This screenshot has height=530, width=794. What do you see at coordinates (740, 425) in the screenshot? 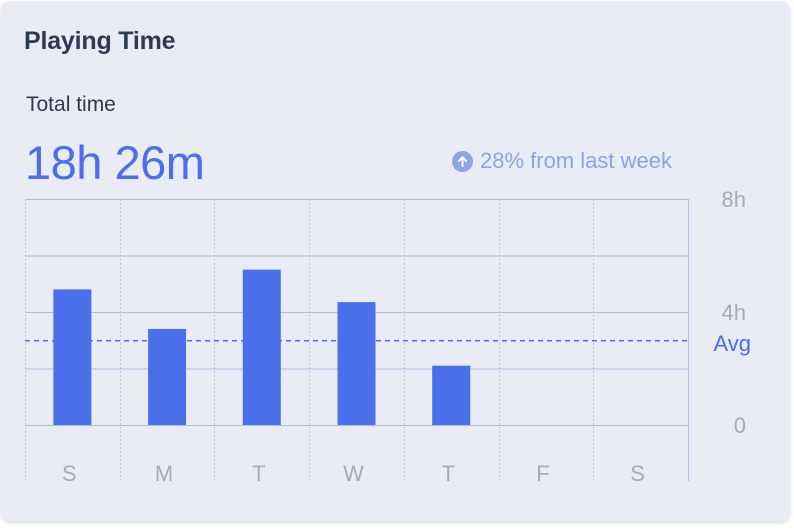
I see `y-tick-label: 0` at bounding box center [740, 425].